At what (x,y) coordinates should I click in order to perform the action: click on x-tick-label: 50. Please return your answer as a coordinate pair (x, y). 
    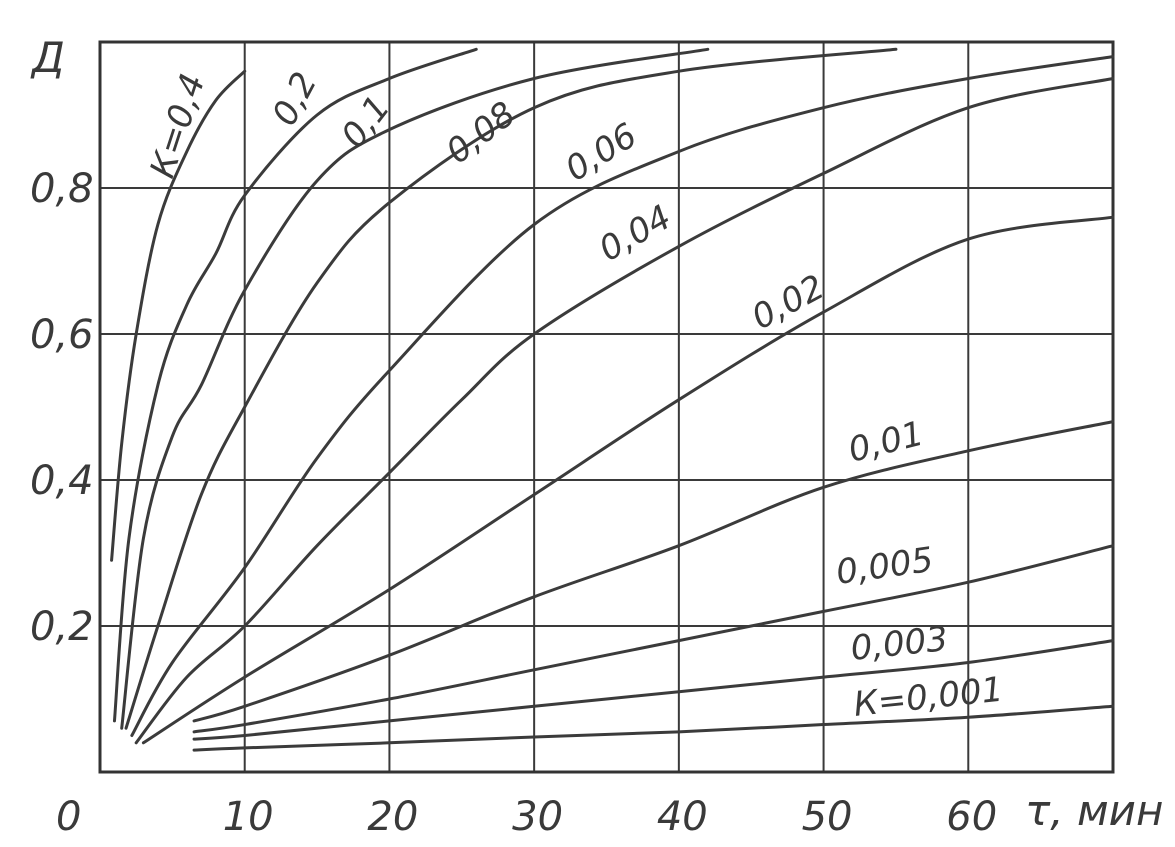
    Looking at the image, I should click on (827, 817).